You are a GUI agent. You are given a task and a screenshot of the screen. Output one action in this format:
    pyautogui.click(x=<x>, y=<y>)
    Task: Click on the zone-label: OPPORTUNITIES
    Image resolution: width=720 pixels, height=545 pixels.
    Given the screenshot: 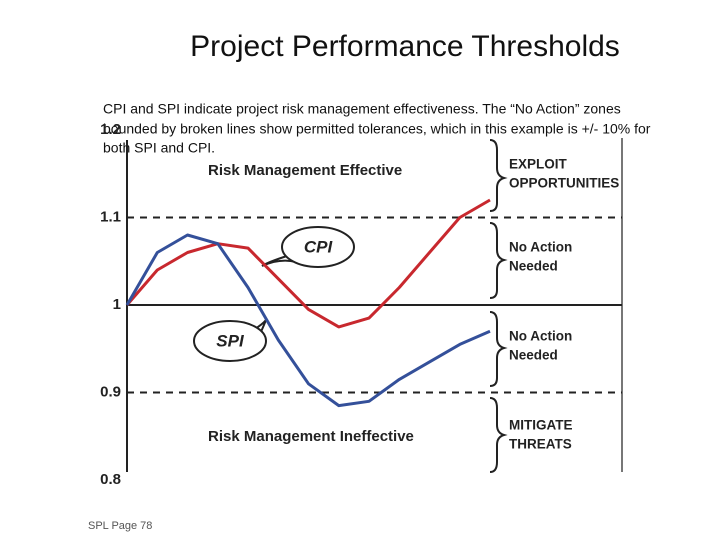 What is the action you would take?
    pyautogui.click(x=564, y=183)
    